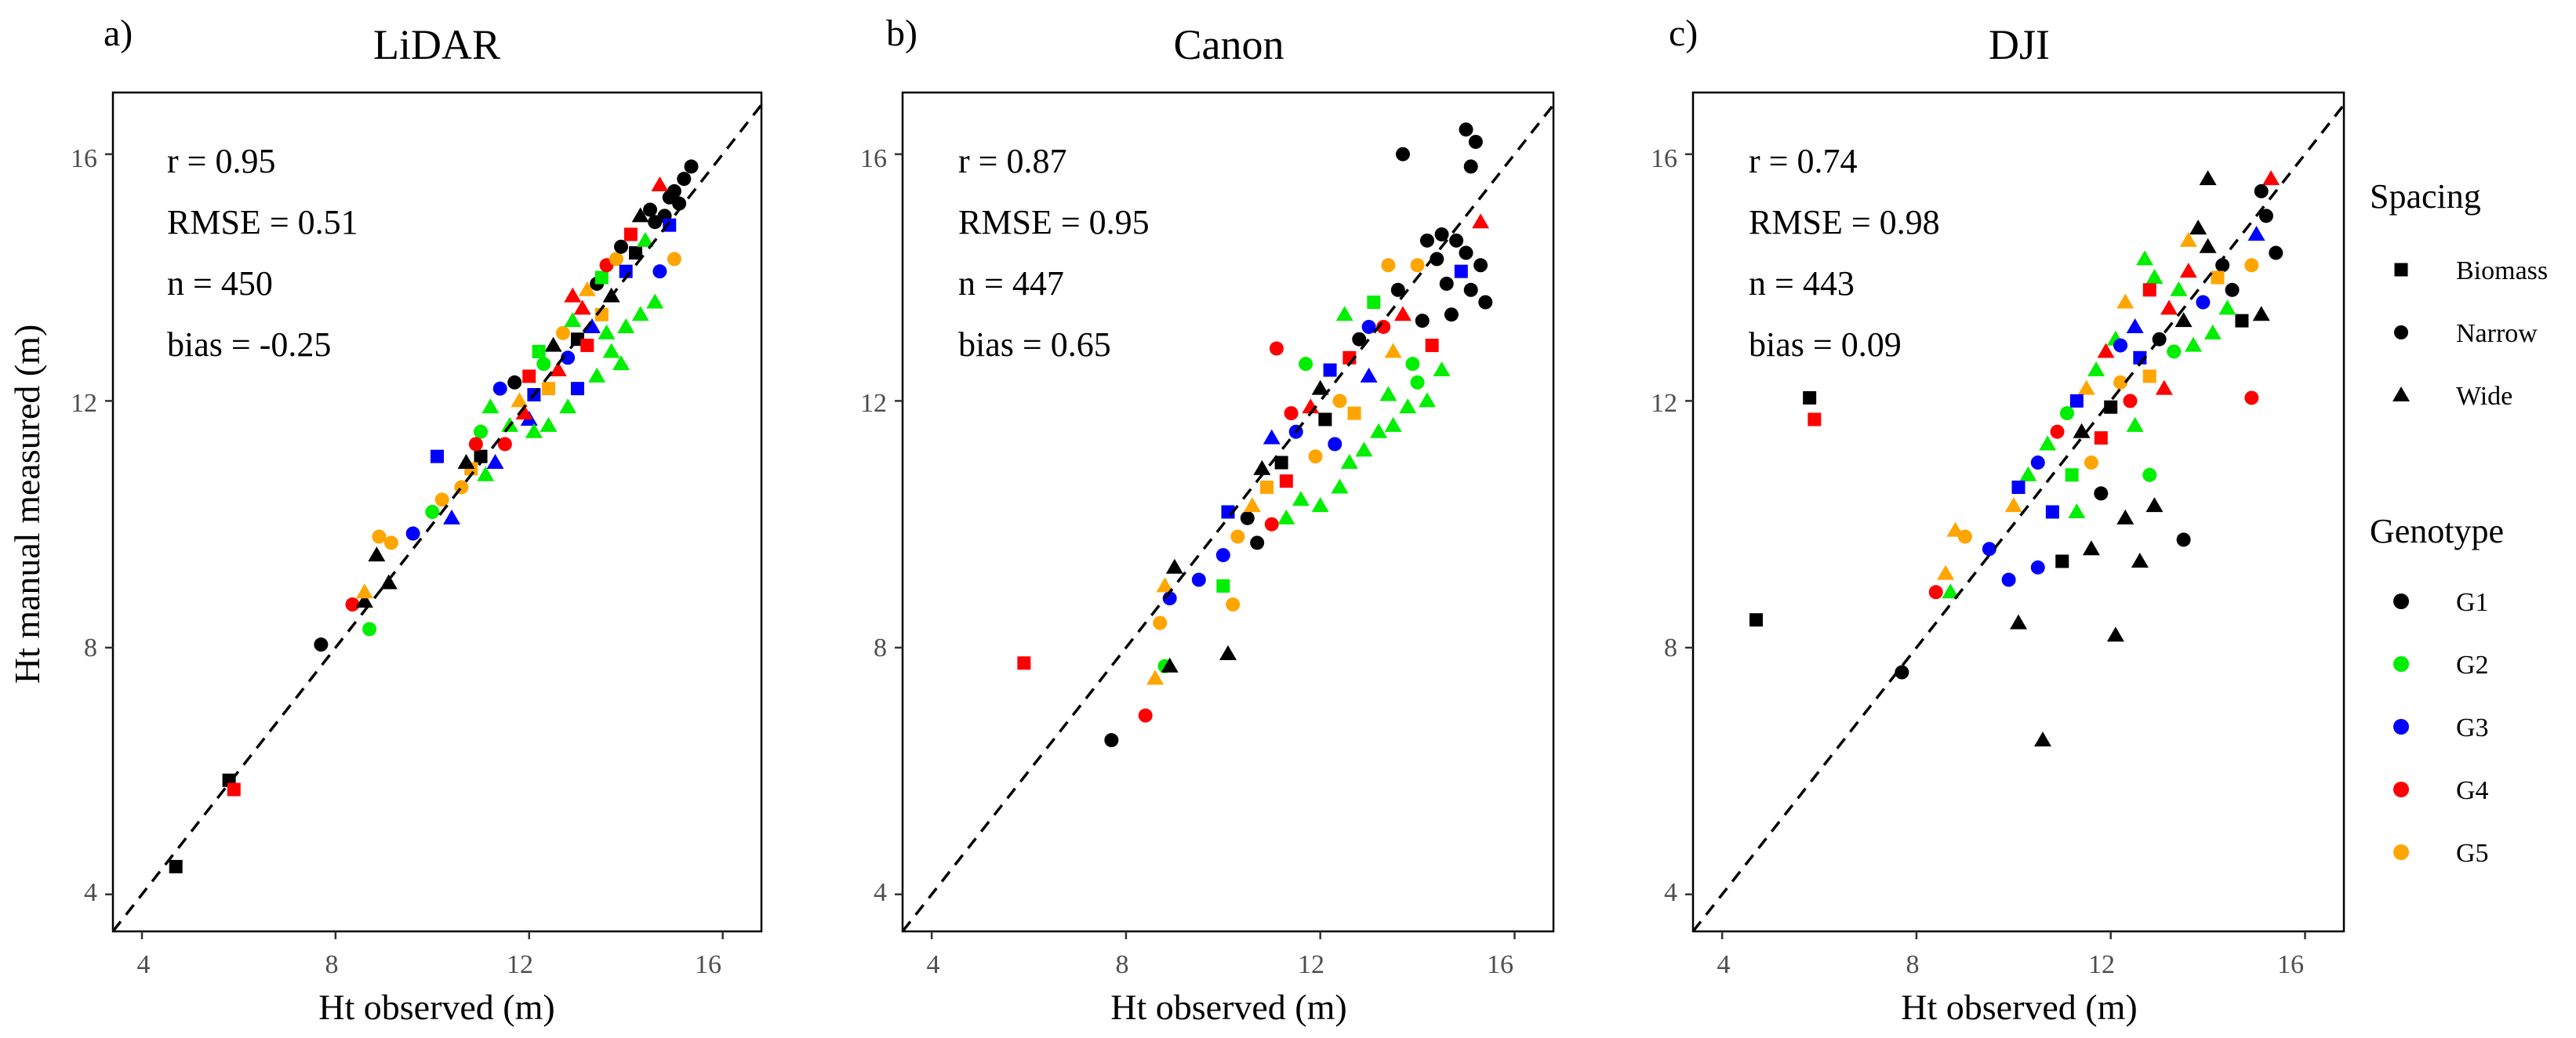  What do you see at coordinates (2484, 396) in the screenshot?
I see `legend-label-wide: Wide` at bounding box center [2484, 396].